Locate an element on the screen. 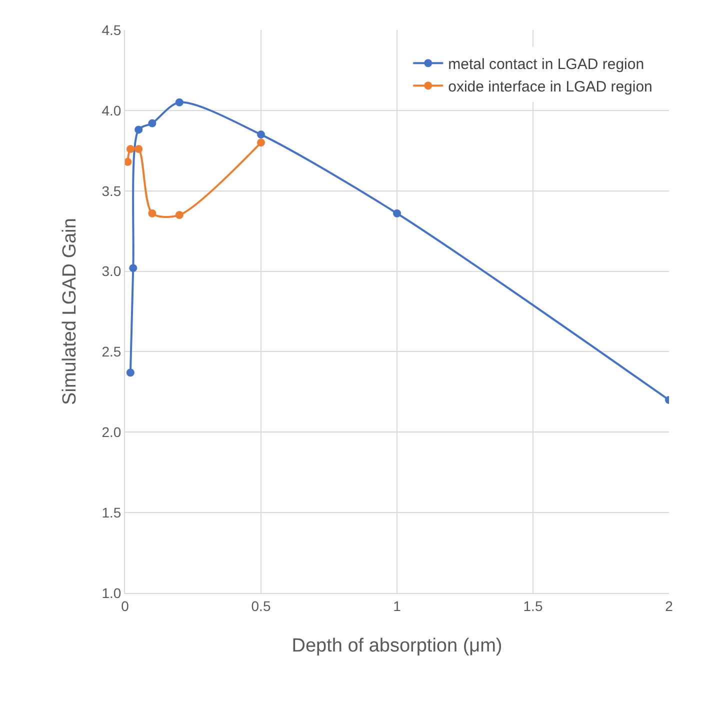 The image size is (726, 706). x-tick-label: 0 is located at coordinates (125, 606).